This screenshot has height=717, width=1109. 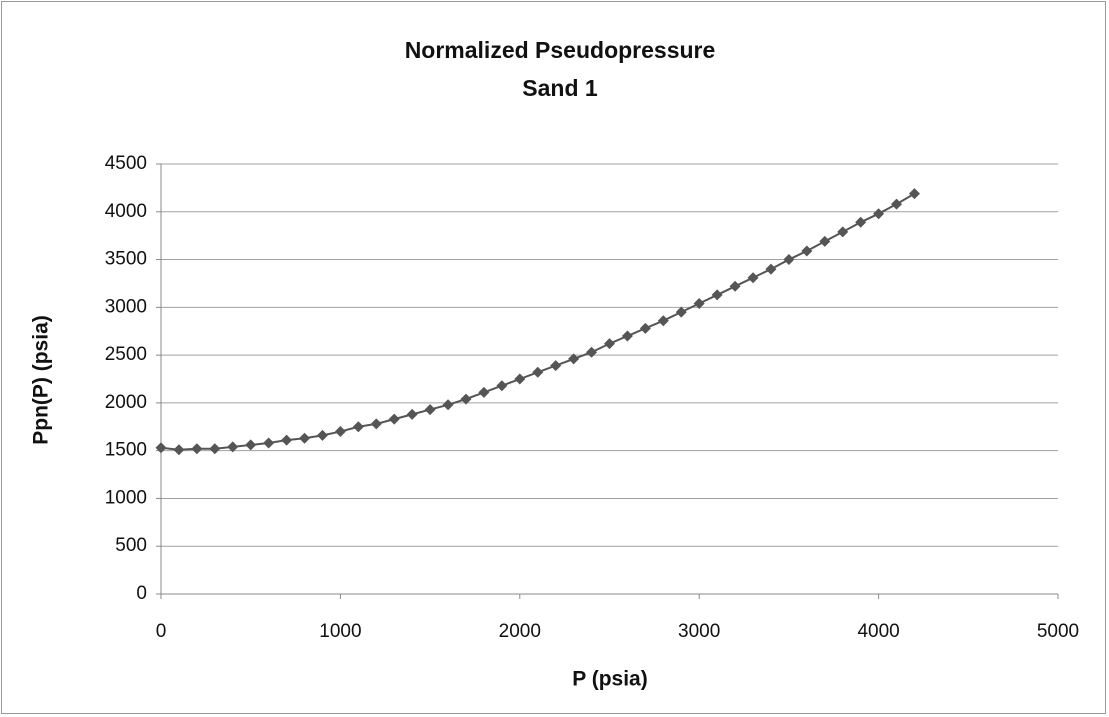 I want to click on y-tick-label: 2500, so click(x=126, y=354).